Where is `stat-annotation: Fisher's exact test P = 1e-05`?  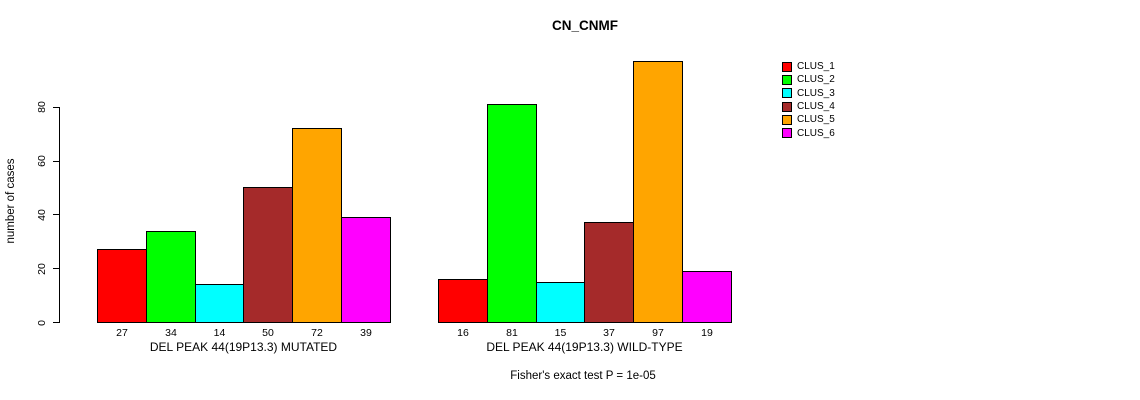
stat-annotation: Fisher's exact test P = 1e-05 is located at coordinates (583, 376).